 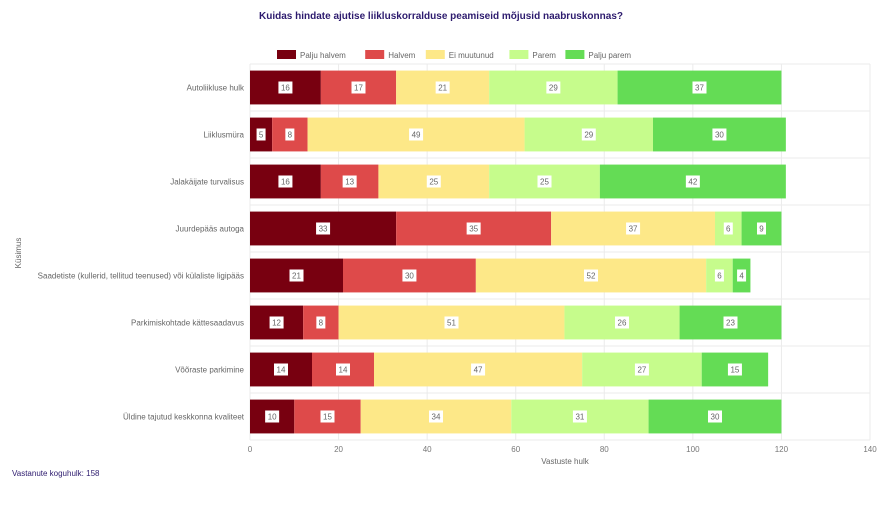 What do you see at coordinates (515, 449) in the screenshot?
I see `x-tick-label: 60` at bounding box center [515, 449].